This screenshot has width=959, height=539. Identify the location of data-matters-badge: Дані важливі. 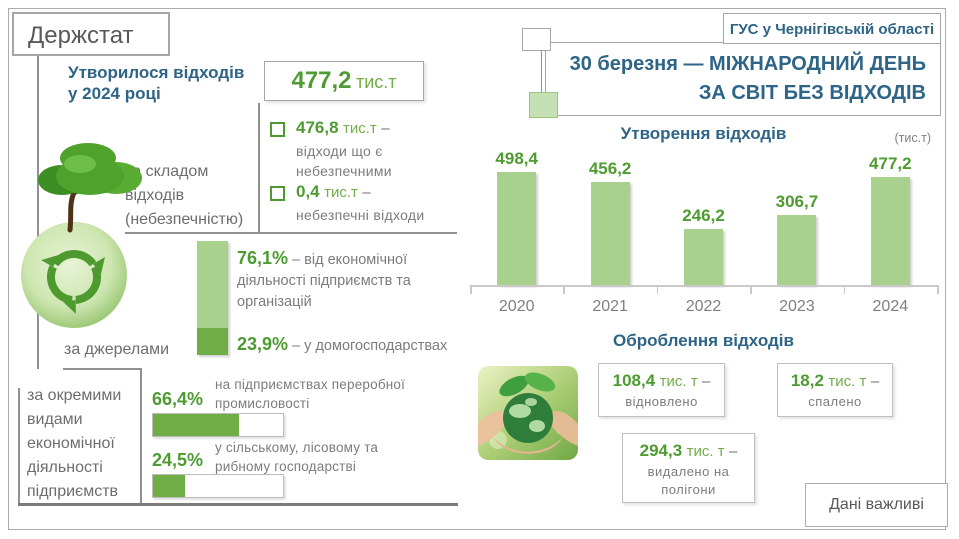
(876, 505).